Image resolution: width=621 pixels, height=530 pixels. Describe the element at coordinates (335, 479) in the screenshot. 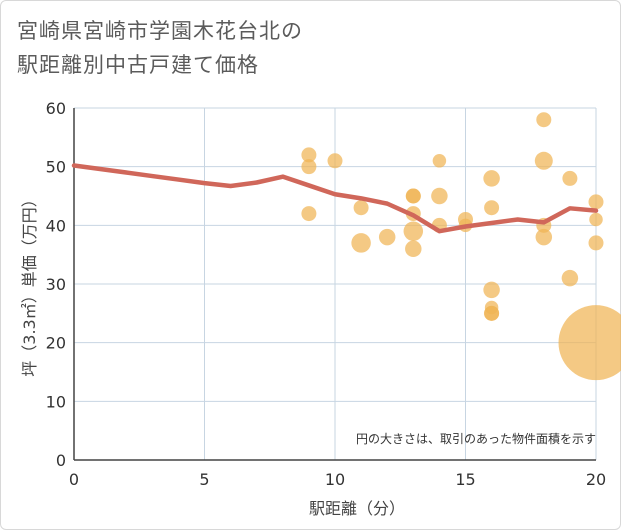

I see `x-tick-label: 10` at that location.